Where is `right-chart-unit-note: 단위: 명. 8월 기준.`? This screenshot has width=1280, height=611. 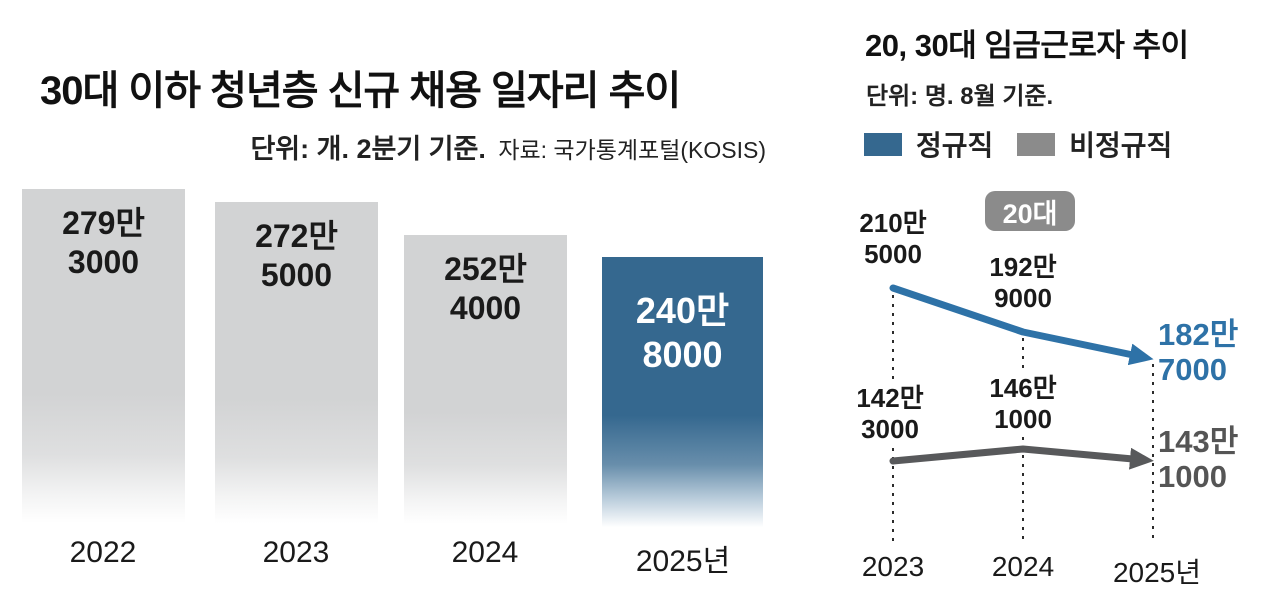 right-chart-unit-note: 단위: 명. 8월 기준. is located at coordinates (960, 96).